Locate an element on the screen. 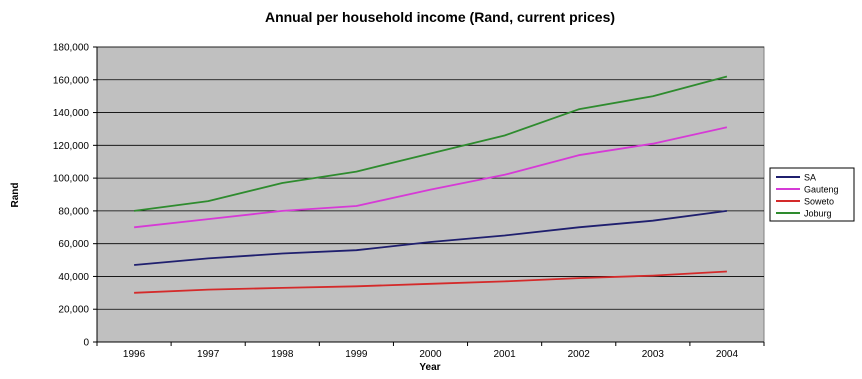 Image resolution: width=862 pixels, height=379 pixels. y-tick-label: 60,000 is located at coordinates (73, 244).